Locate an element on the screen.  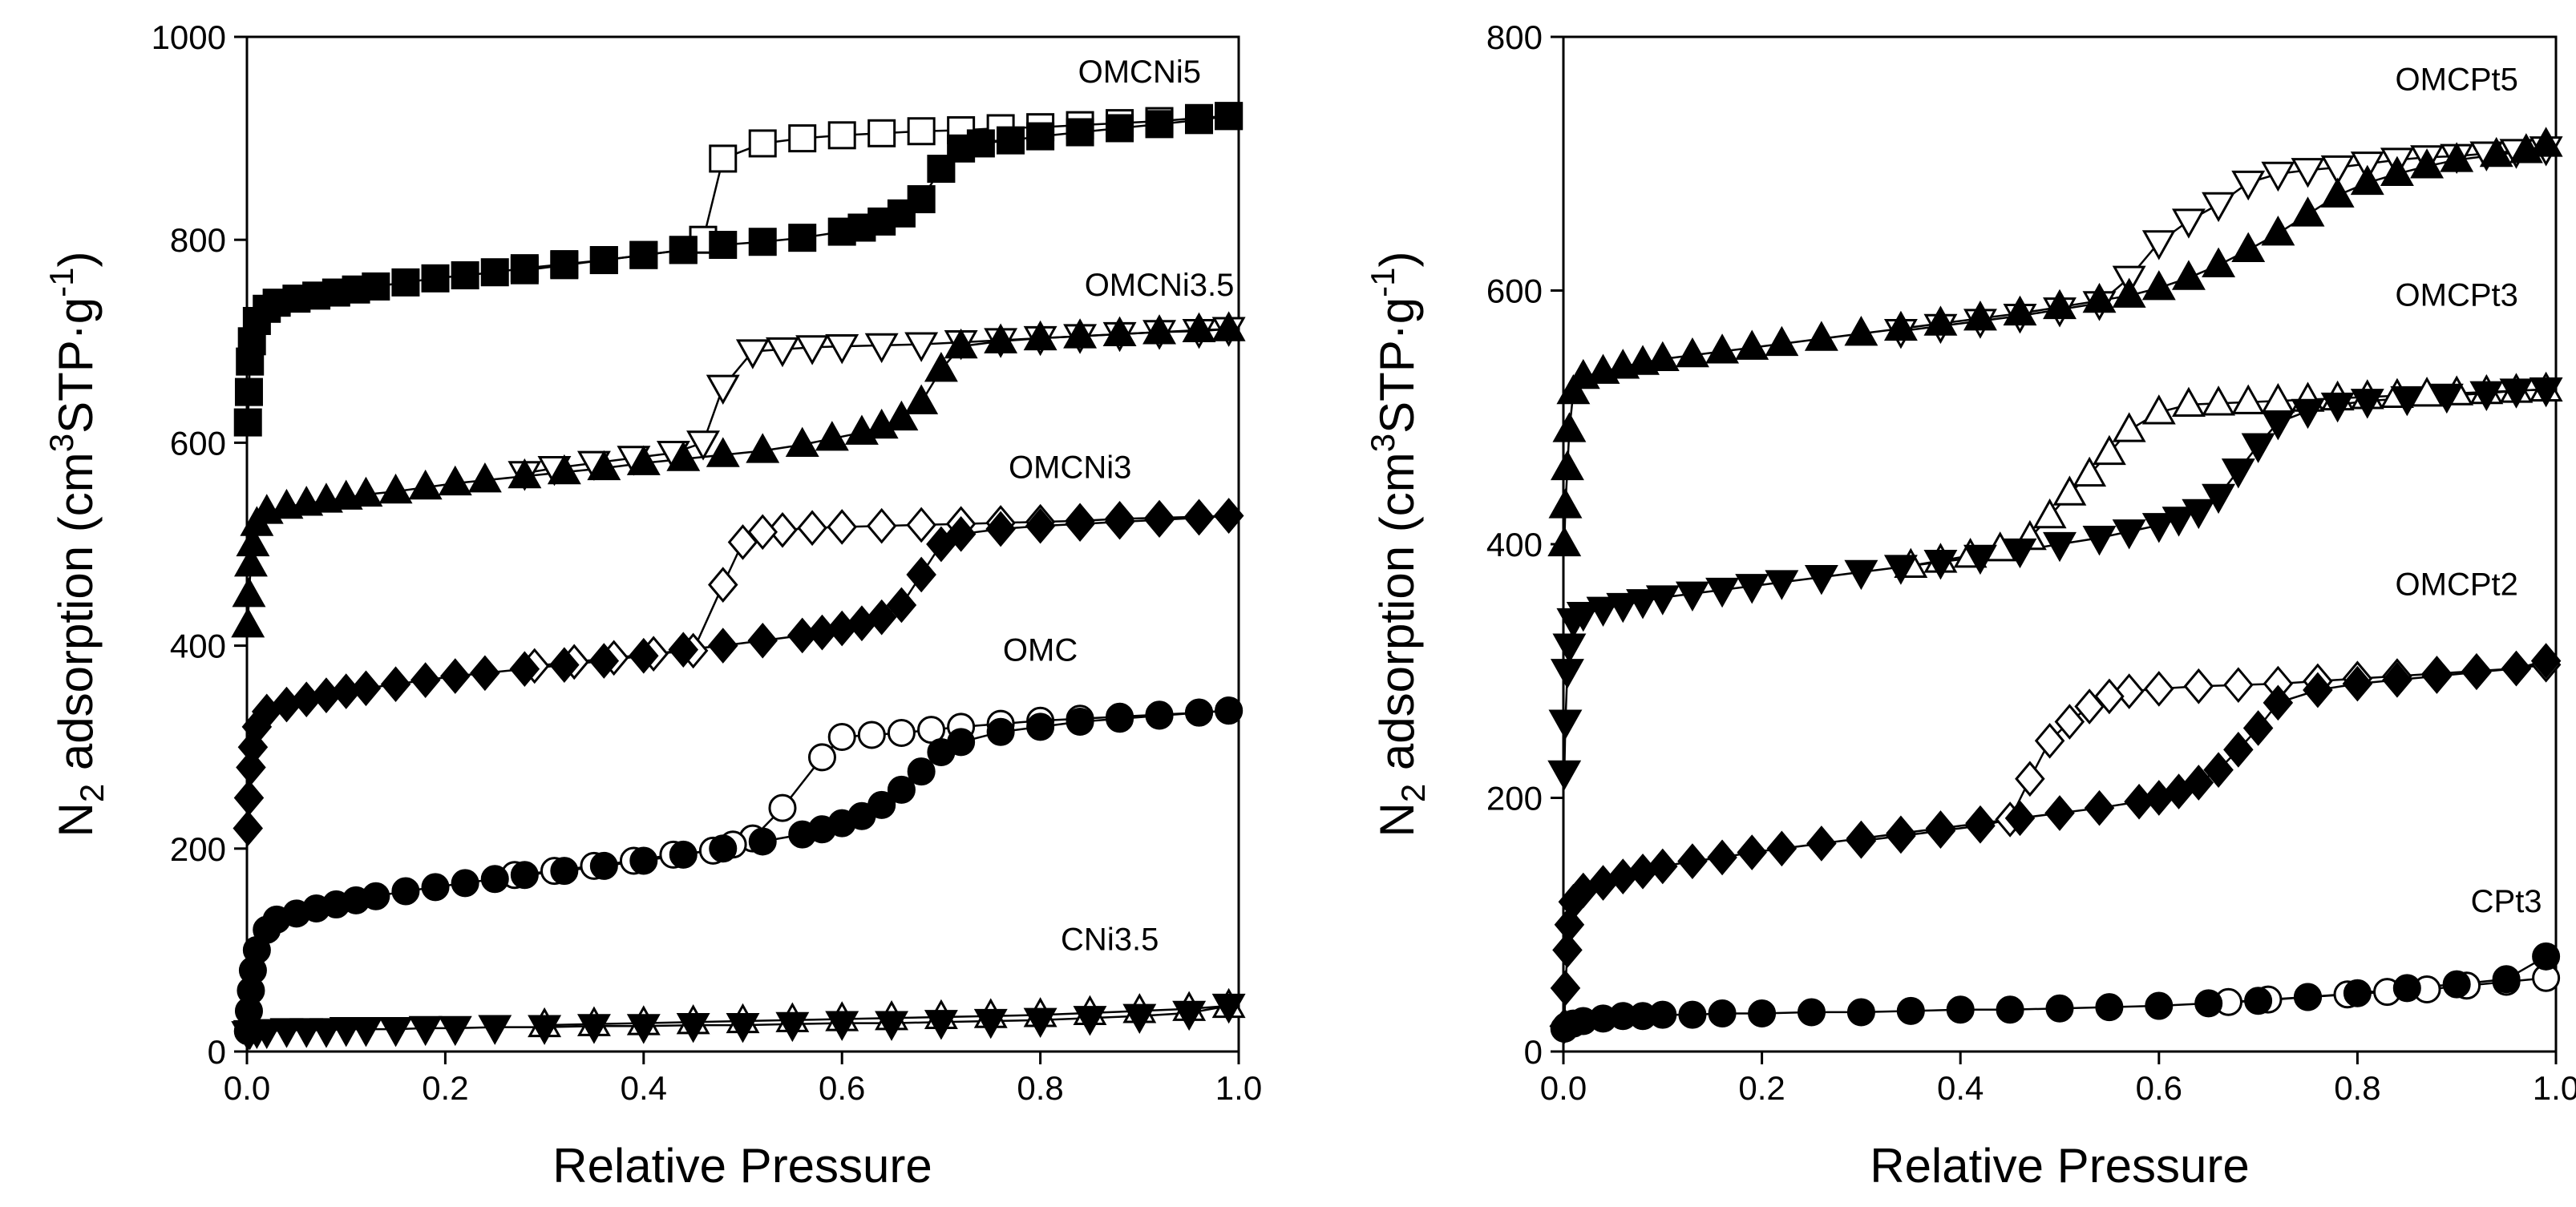
left-x-axis-title: Relative Pressure is located at coordinates (742, 1166).